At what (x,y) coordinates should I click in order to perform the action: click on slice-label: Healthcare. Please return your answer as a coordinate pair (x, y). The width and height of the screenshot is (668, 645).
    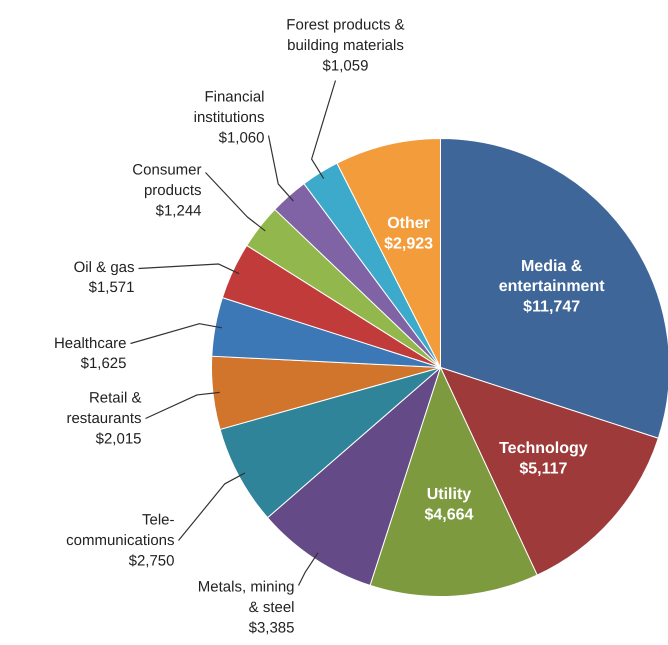
    Looking at the image, I should click on (90, 343).